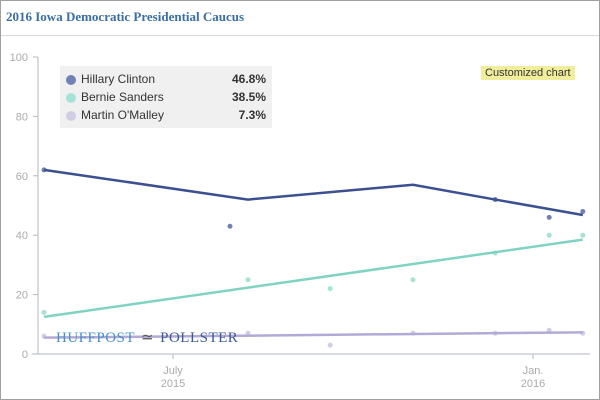 The image size is (600, 400). I want to click on legend-value: 38.5%, so click(248, 97).